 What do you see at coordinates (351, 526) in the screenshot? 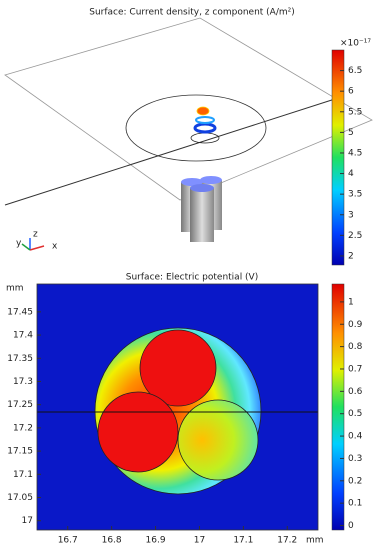
I see `colorbar-tick-label: 0` at bounding box center [351, 526].